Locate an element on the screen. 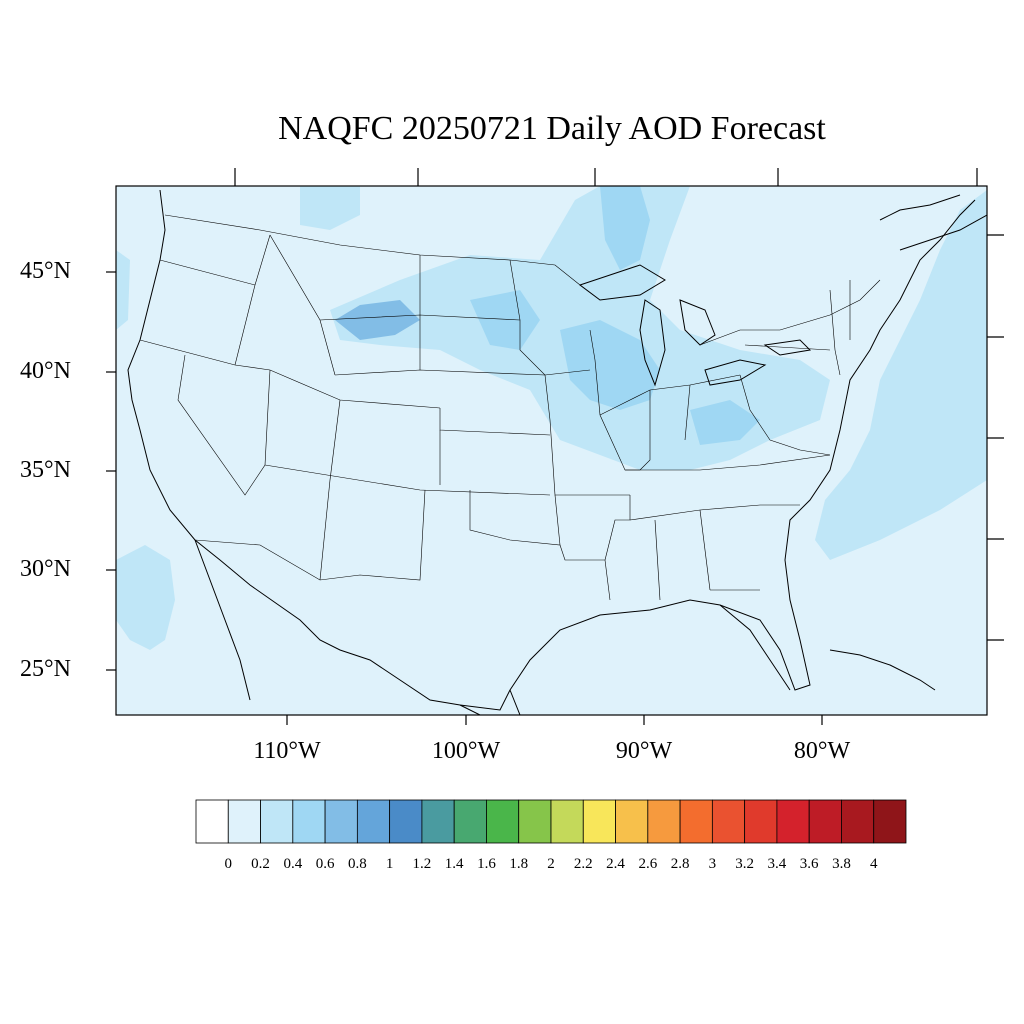 The width and height of the screenshot is (1024, 1024). colorbar-tick-label: 0.6 is located at coordinates (325, 864).